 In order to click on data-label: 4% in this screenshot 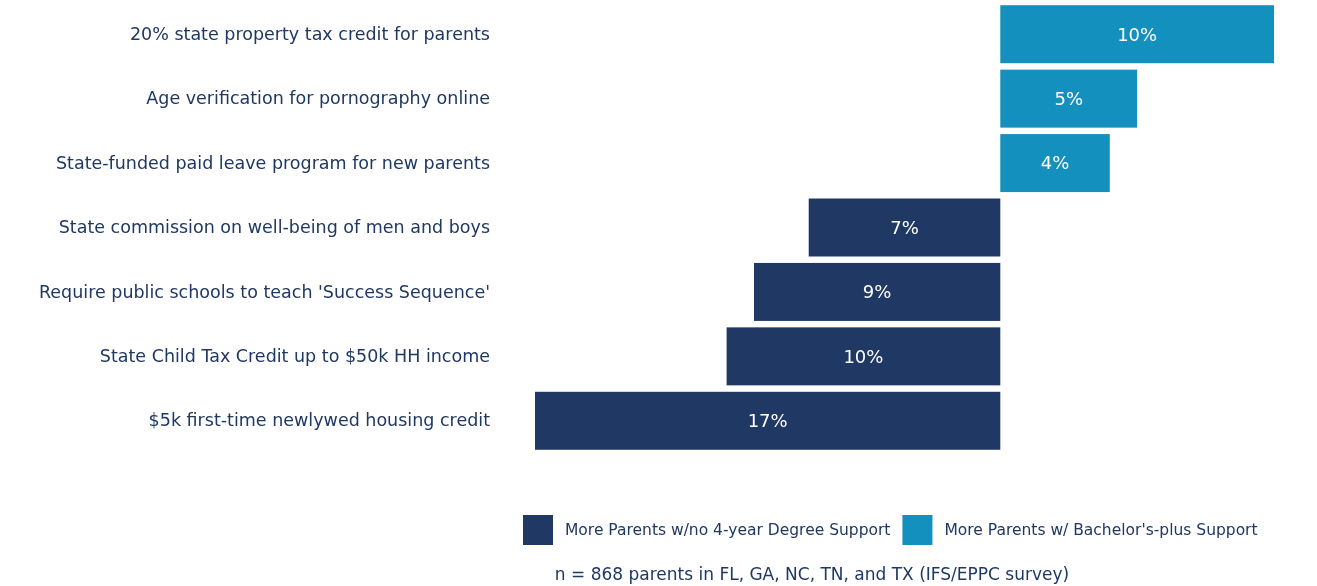, I will do `click(1055, 163)`.